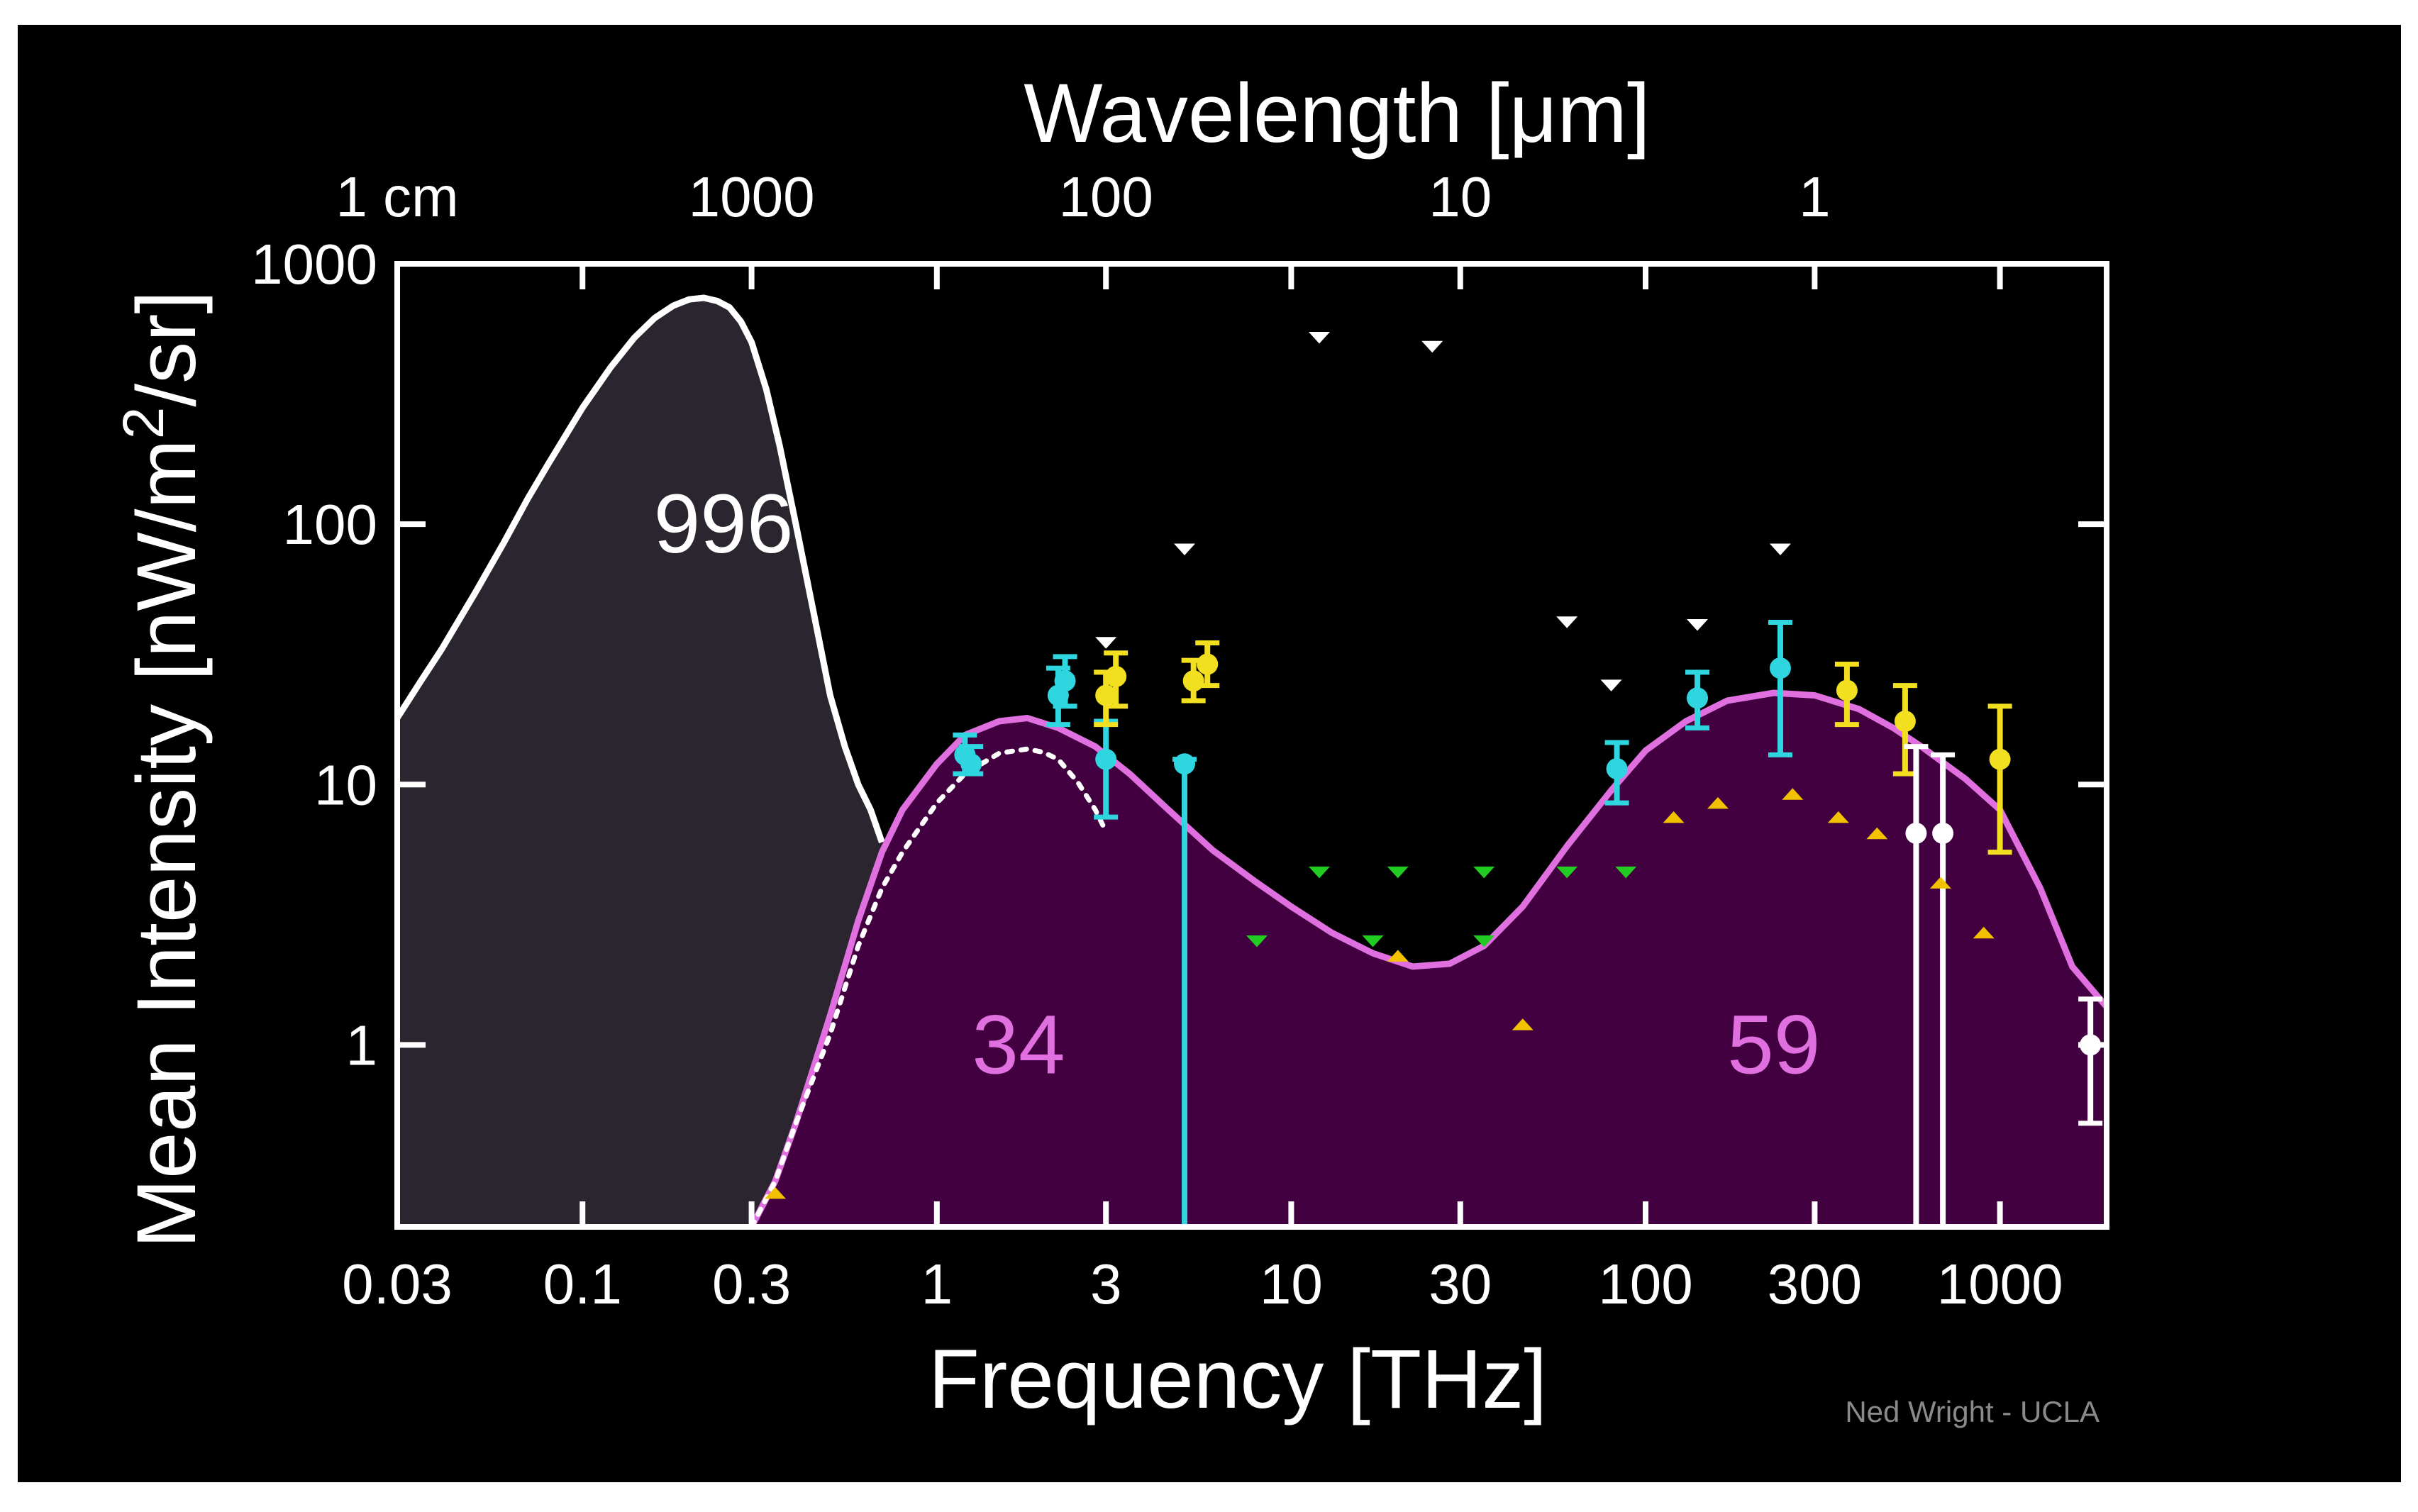 The image size is (2418, 1512). What do you see at coordinates (166, 349) in the screenshot?
I see `y-axis-title-tail: /sr]` at bounding box center [166, 349].